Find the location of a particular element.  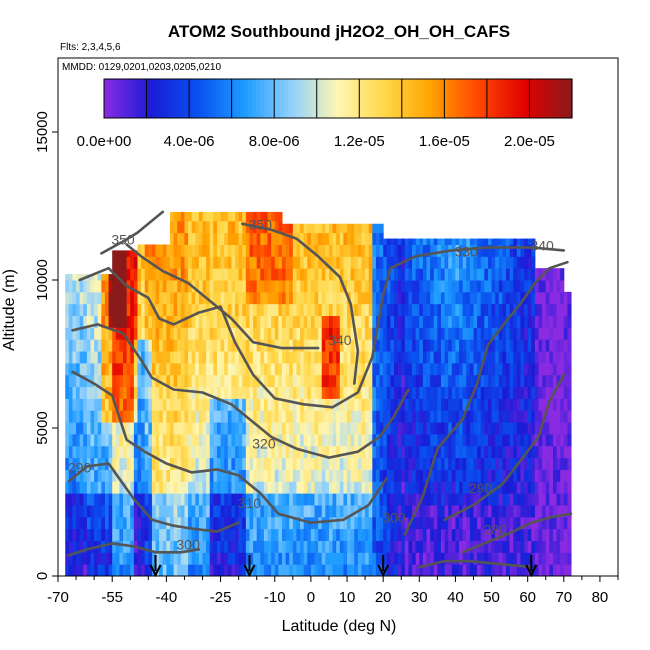

x-tick-label: 40 is located at coordinates (455, 597).